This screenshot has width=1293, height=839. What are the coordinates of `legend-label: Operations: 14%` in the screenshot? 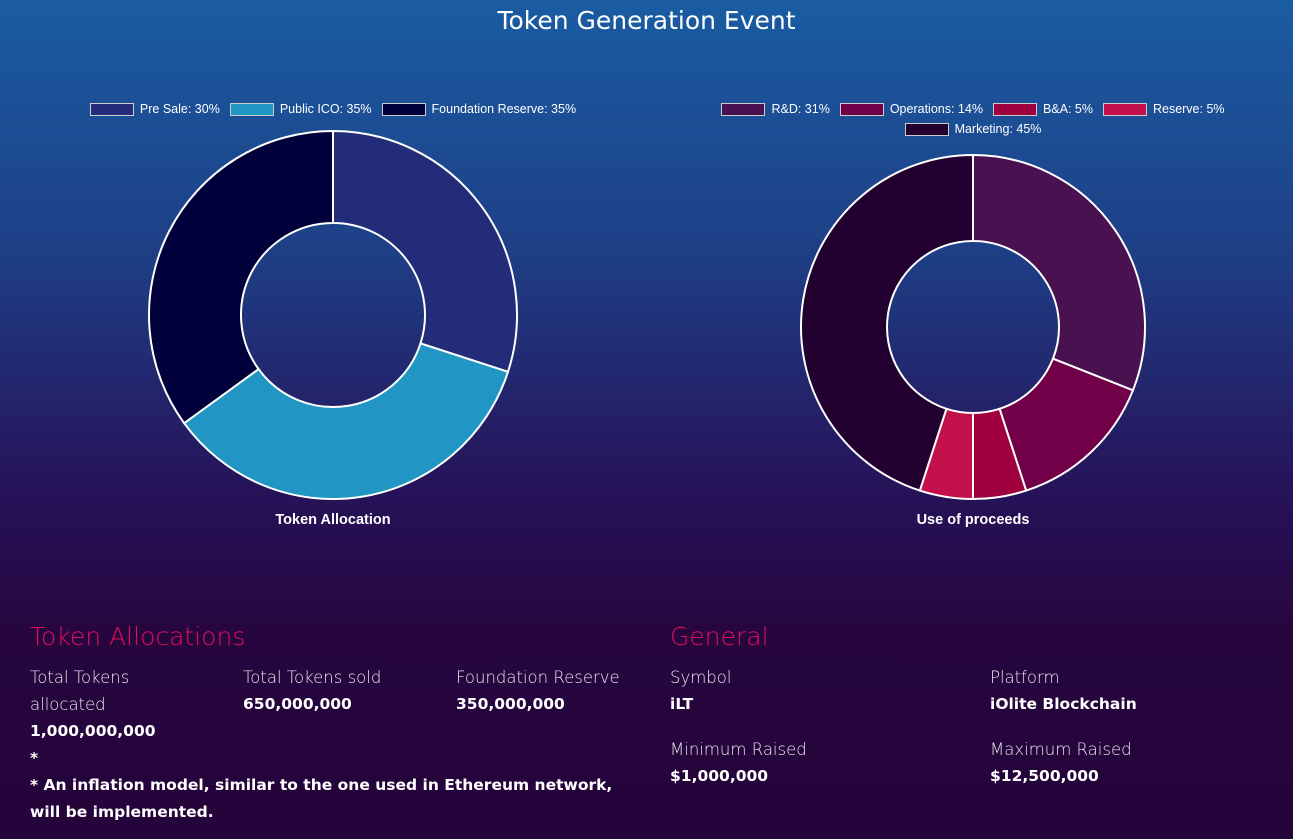 It's located at (936, 109).